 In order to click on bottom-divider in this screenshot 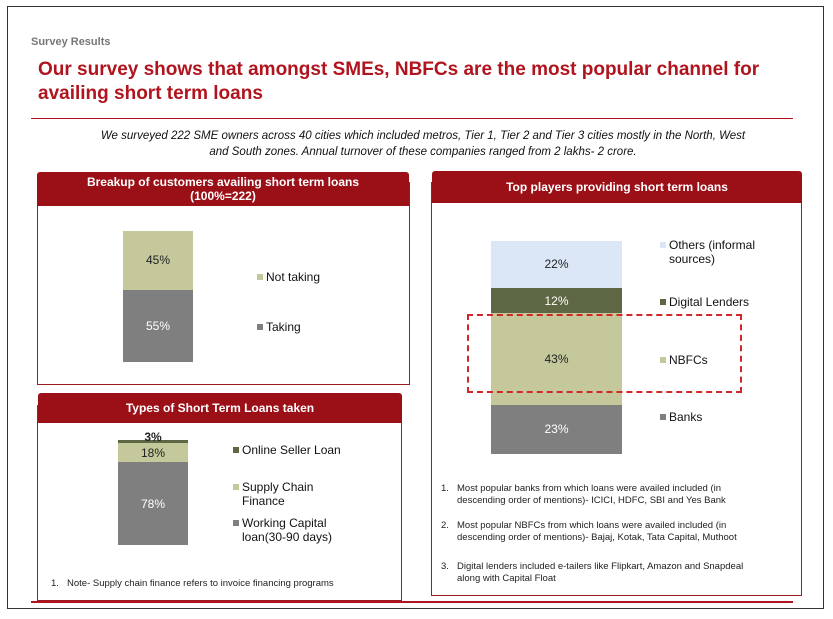, I will do `click(412, 602)`.